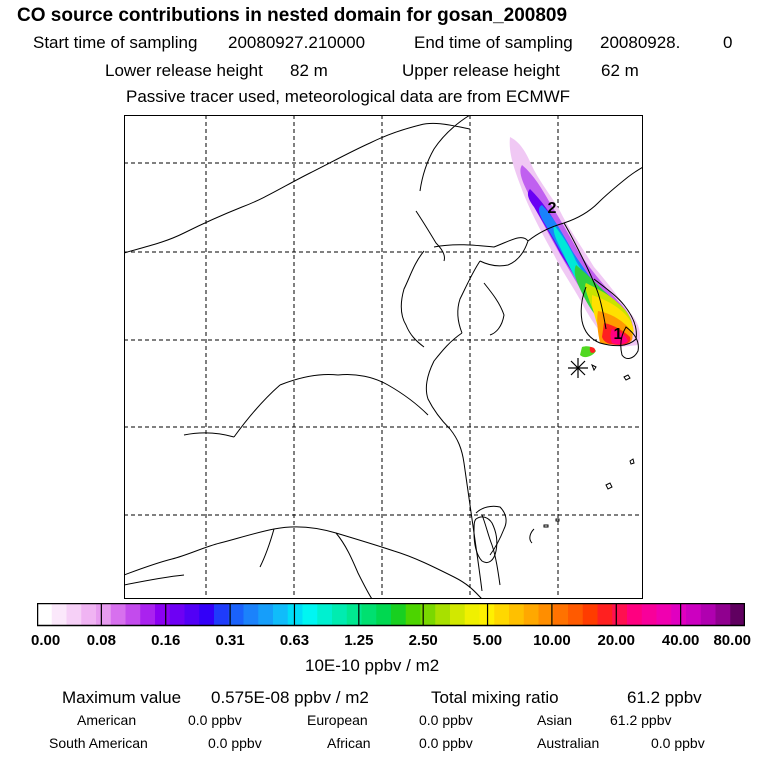  I want to click on region-name: European, so click(337, 720).